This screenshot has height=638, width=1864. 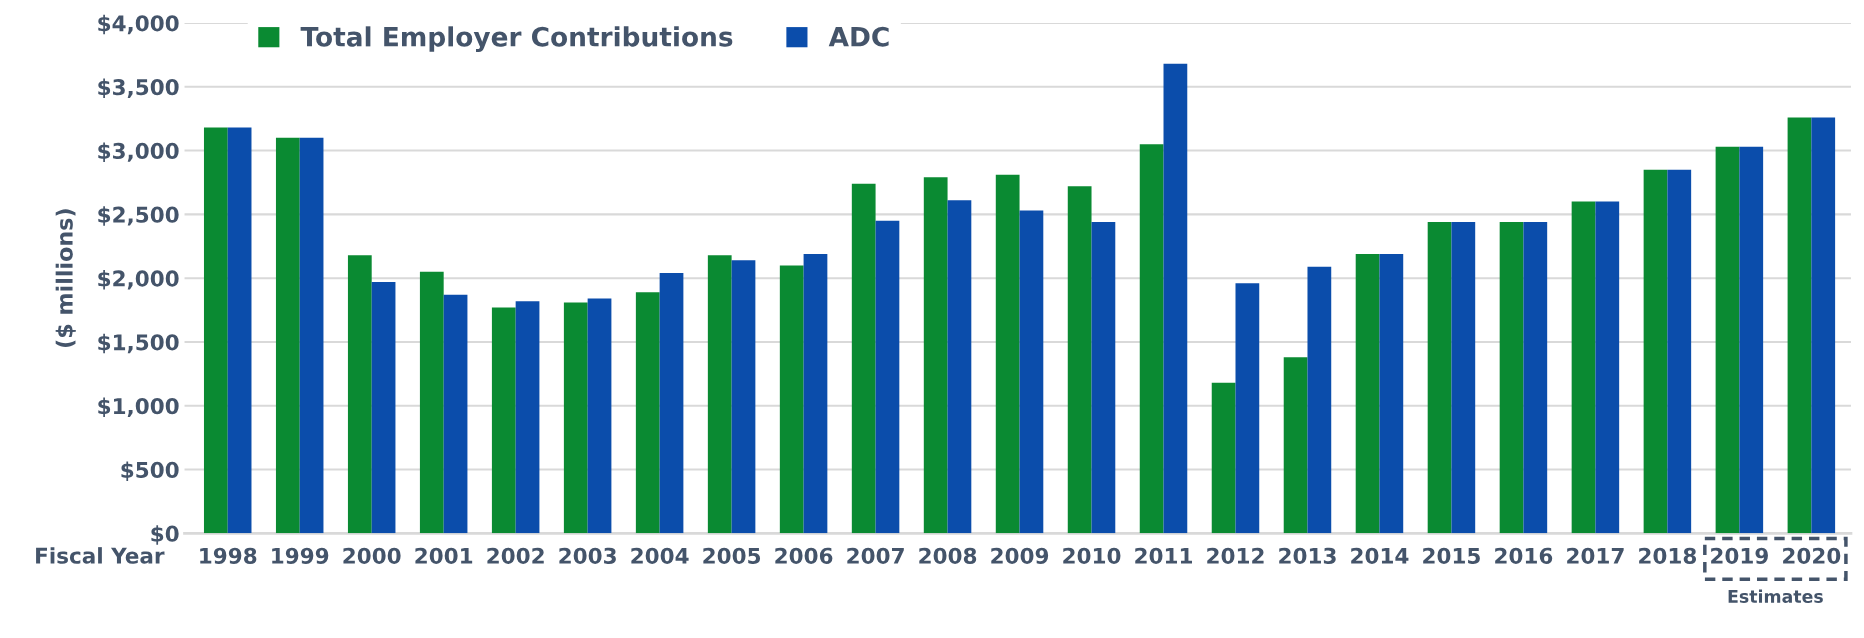 I want to click on x-tick-label: 1998, so click(x=228, y=555).